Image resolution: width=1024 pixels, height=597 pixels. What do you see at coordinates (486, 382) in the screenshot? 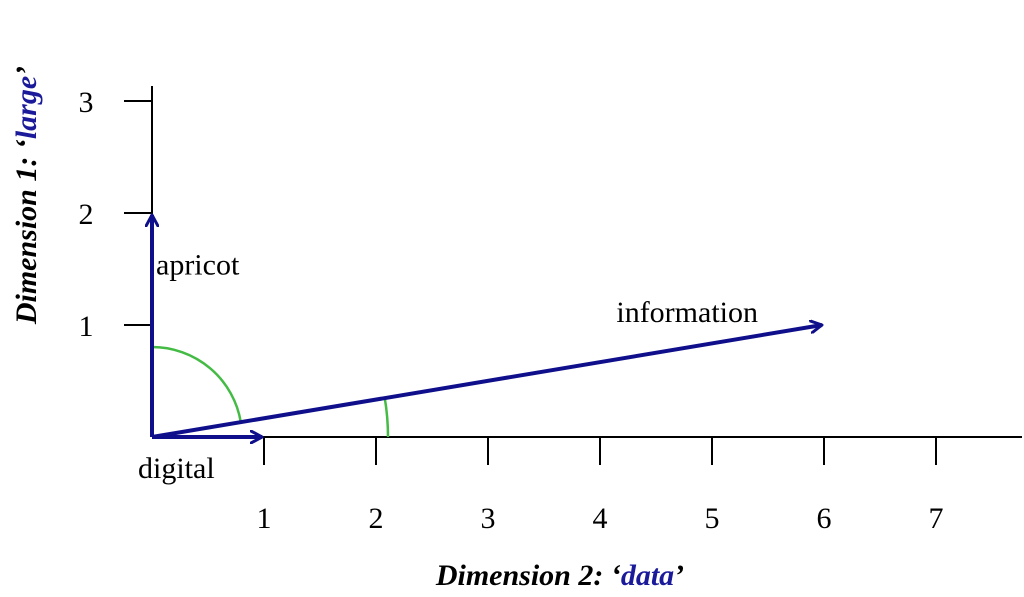
I see `vector-information` at bounding box center [486, 382].